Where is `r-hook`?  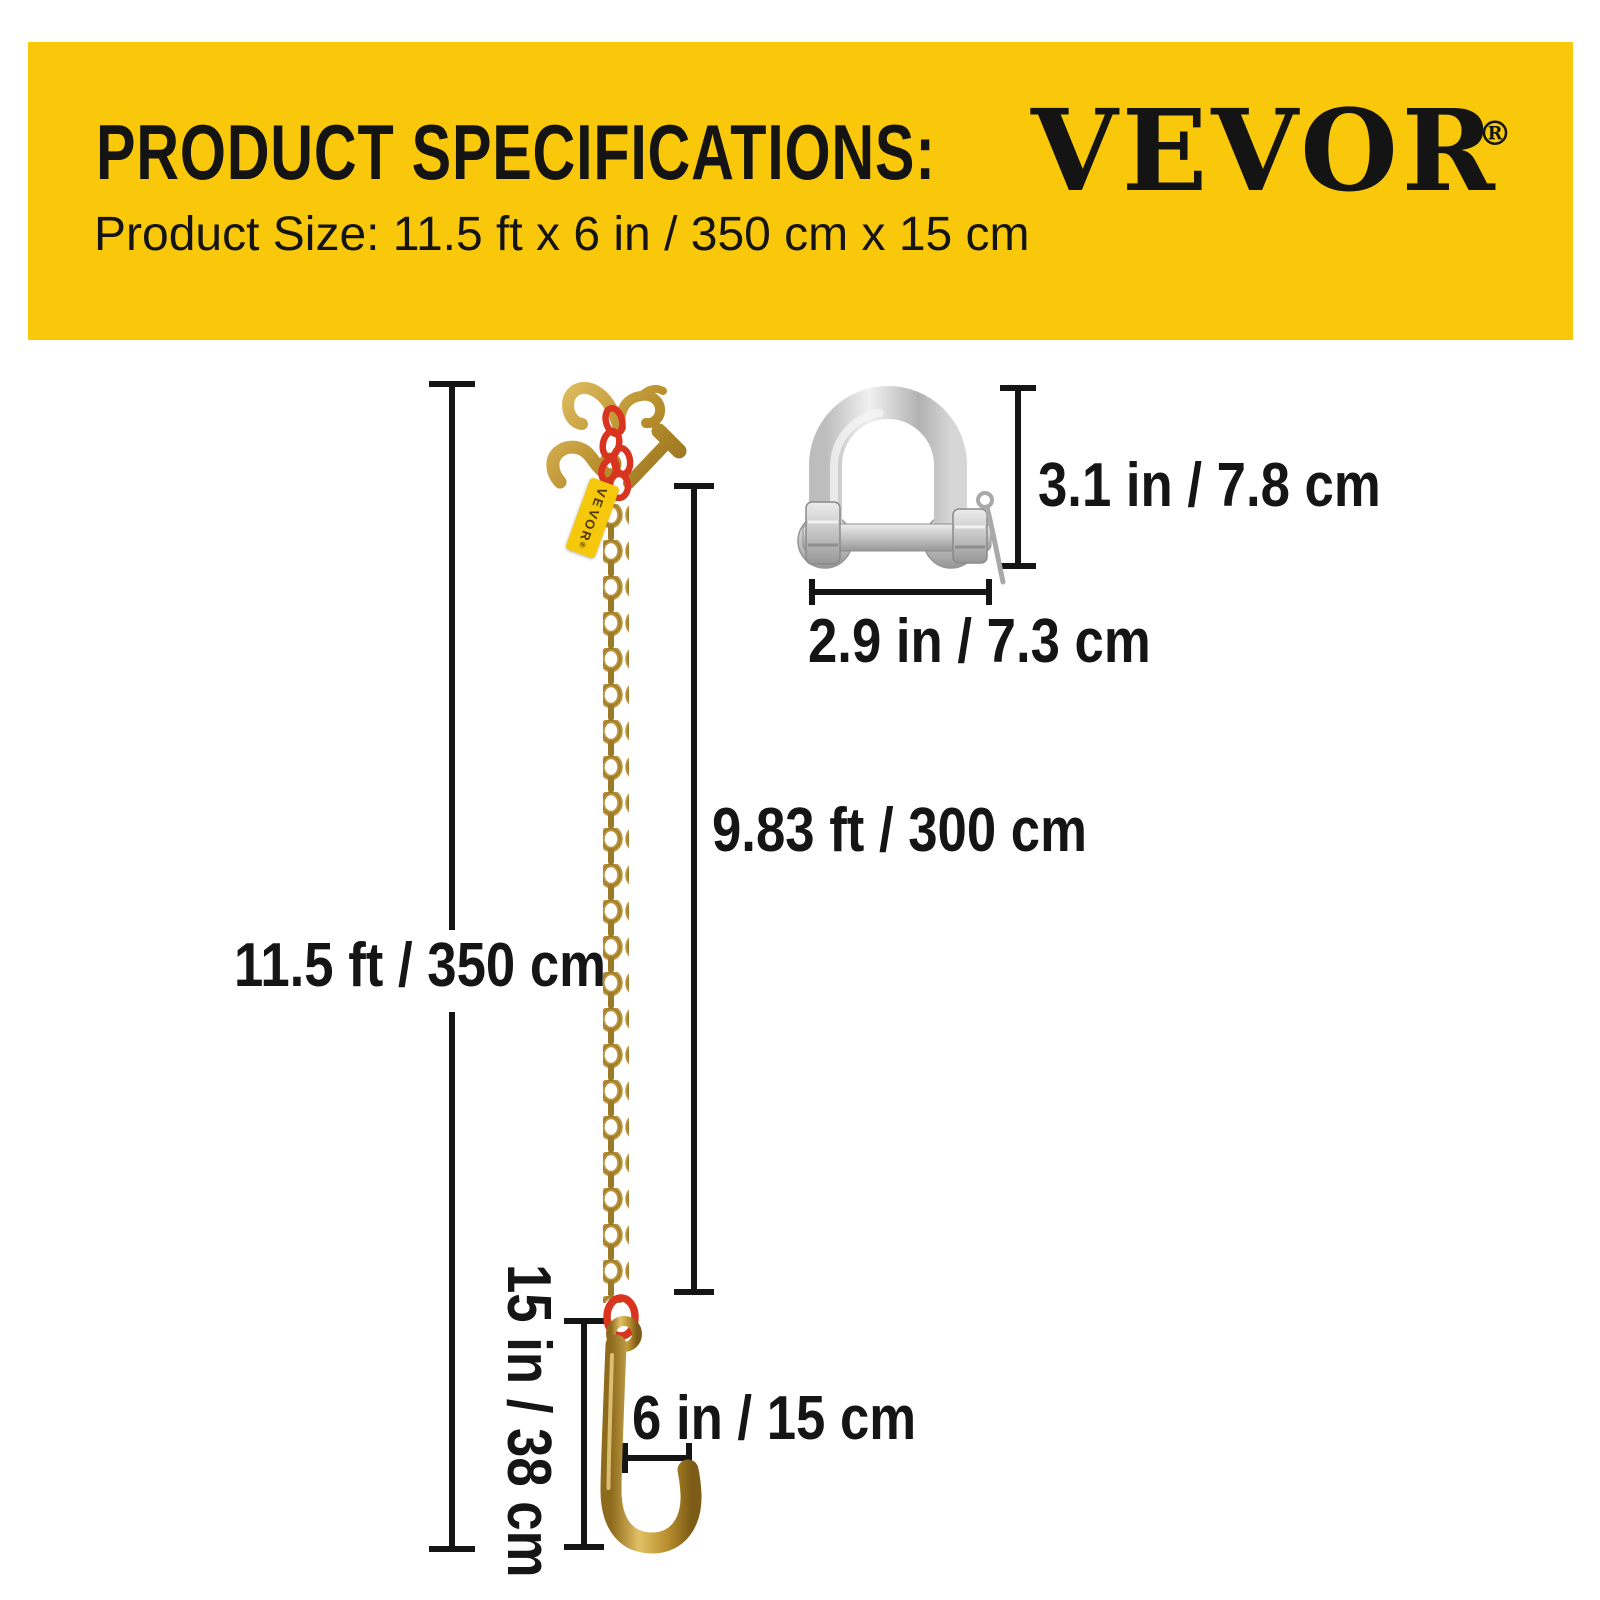 r-hook is located at coordinates (640, 411).